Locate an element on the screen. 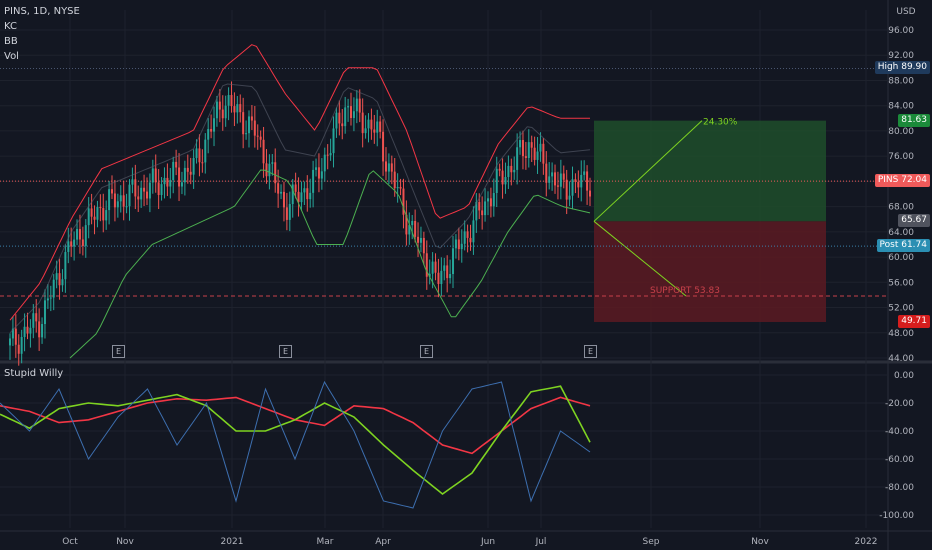  time-tick-label: Oct is located at coordinates (70, 542).